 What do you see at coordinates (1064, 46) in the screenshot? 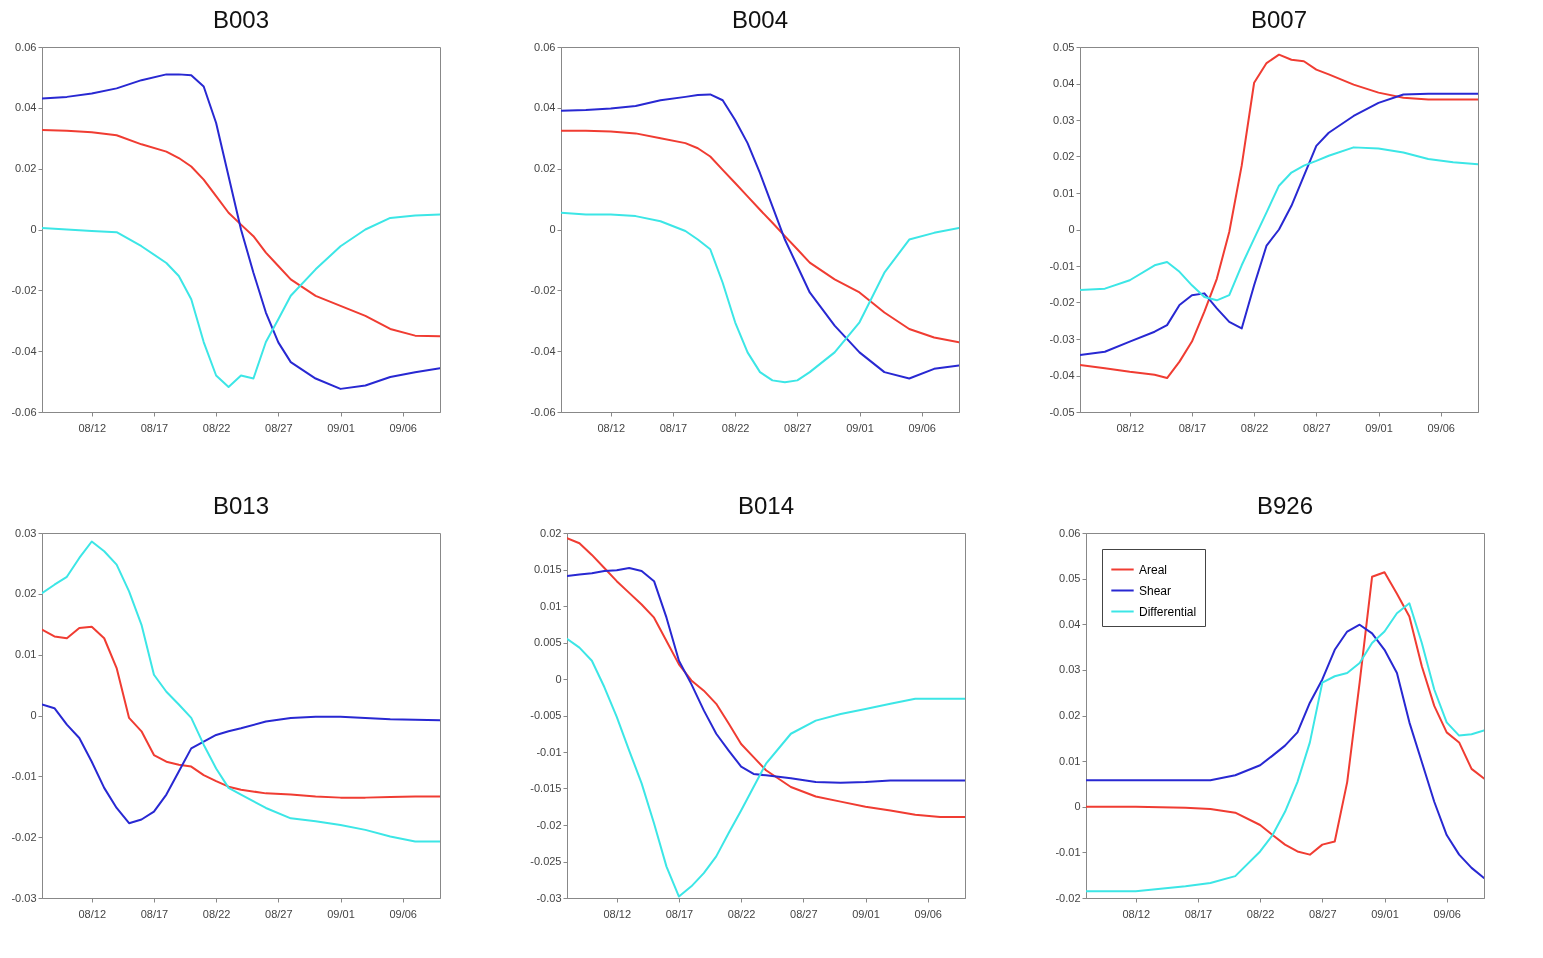
I see `y-tick-label: 0.05` at bounding box center [1064, 46].